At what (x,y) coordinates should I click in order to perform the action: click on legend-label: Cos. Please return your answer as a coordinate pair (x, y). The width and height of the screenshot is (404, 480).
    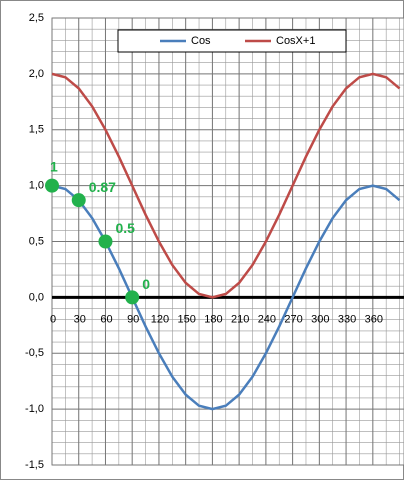
    Looking at the image, I should click on (201, 41).